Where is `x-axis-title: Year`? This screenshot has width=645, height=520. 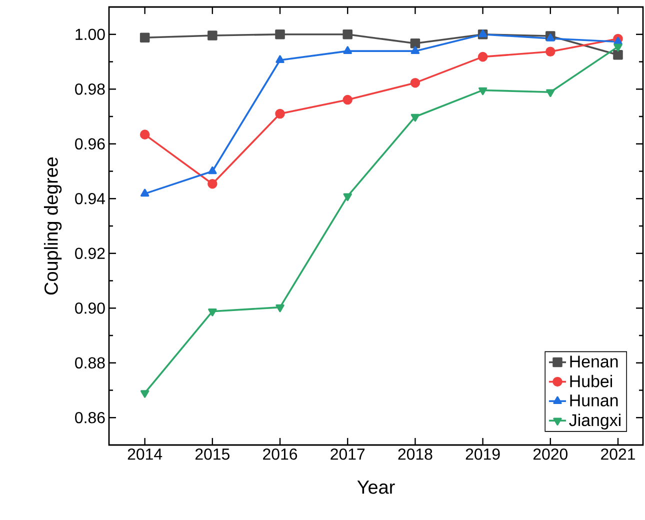
x-axis-title: Year is located at coordinates (376, 487).